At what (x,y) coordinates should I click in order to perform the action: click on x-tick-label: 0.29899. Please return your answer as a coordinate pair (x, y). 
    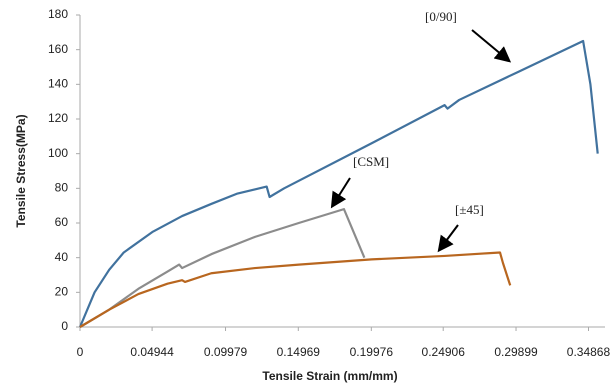
    Looking at the image, I should click on (516, 352).